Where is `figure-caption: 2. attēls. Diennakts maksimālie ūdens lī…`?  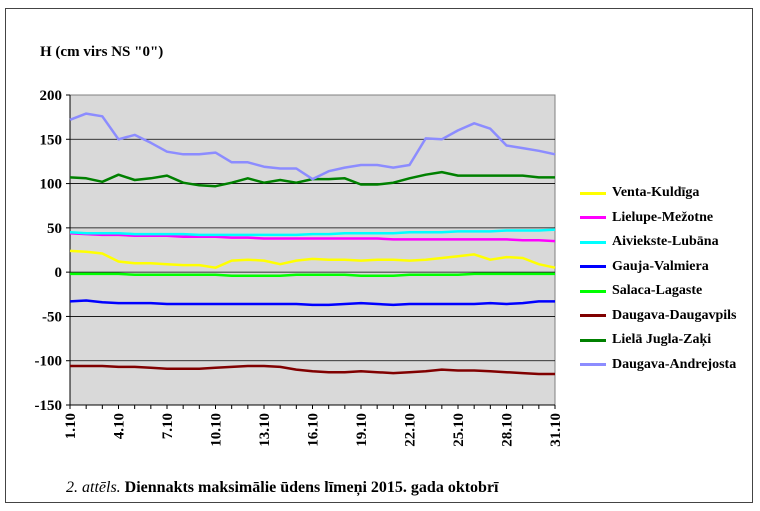
figure-caption: 2. attēls. Diennakts maksimālie ūdens lī… is located at coordinates (282, 488).